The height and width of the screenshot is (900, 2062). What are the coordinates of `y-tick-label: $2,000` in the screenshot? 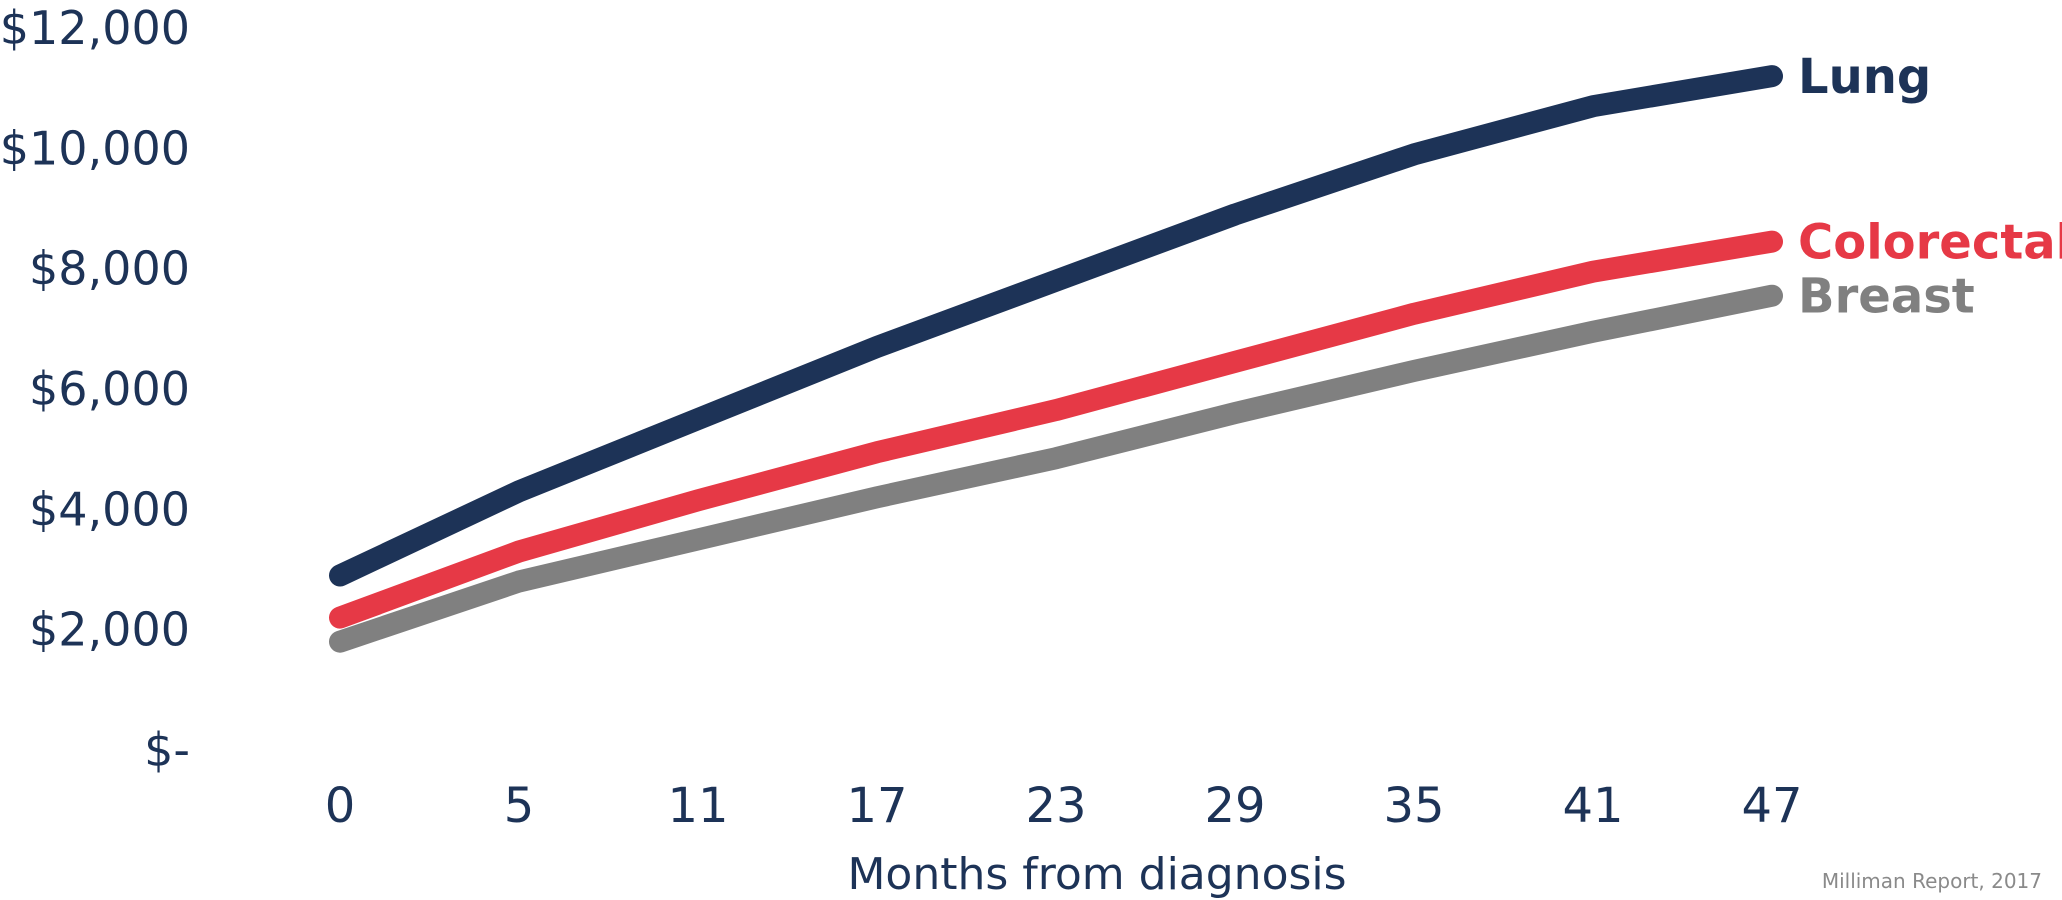 It's located at (109, 630).